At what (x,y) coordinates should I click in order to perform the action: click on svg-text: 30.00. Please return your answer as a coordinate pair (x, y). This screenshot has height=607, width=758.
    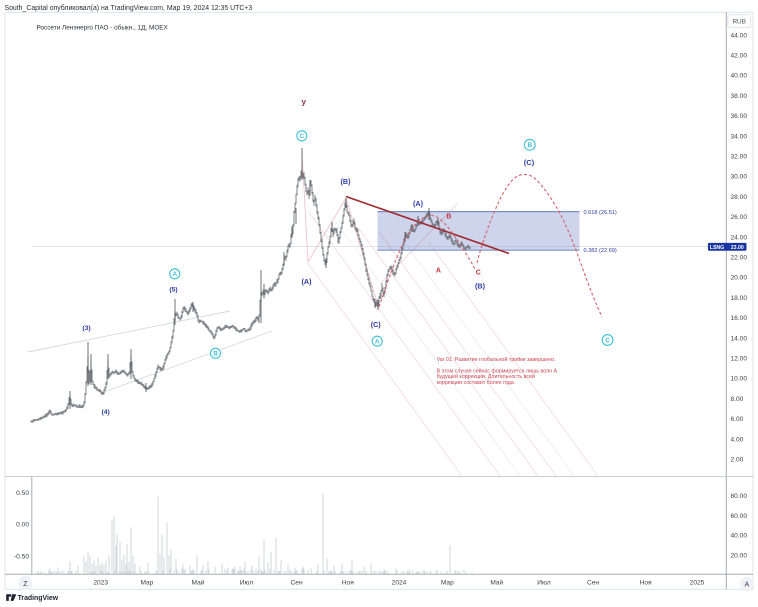
    Looking at the image, I should click on (739, 177).